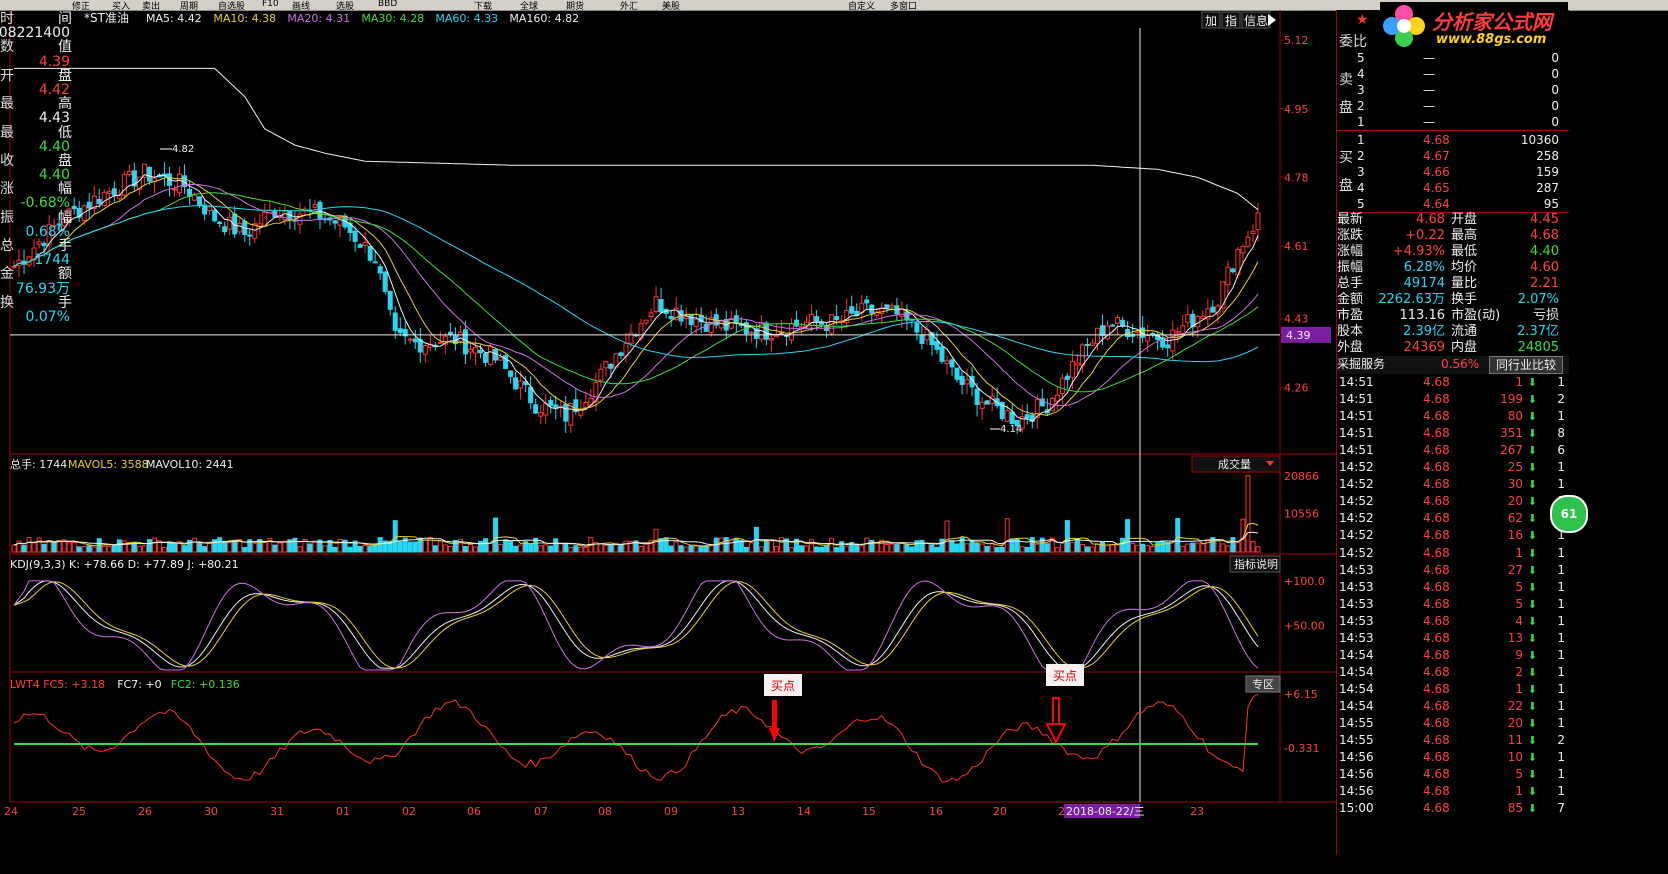 This screenshot has width=1668, height=874. Describe the element at coordinates (529, 7) in the screenshot. I see `toolbar-item: 全球` at that location.